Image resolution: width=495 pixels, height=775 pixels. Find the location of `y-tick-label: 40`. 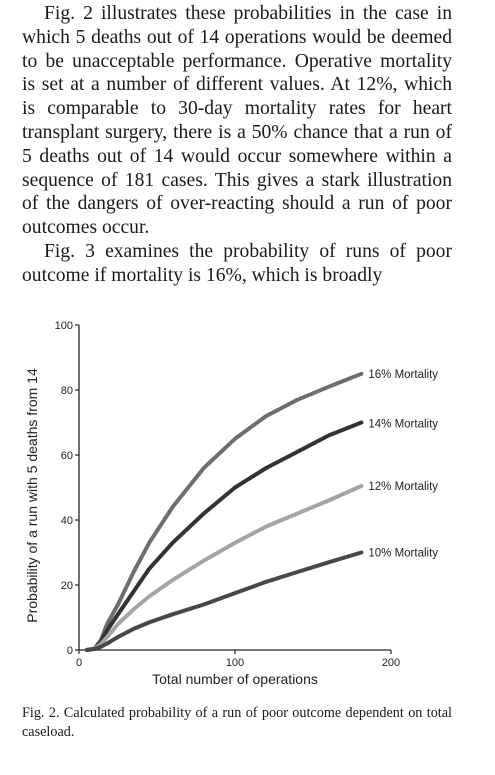

y-tick-label: 40 is located at coordinates (67, 521).